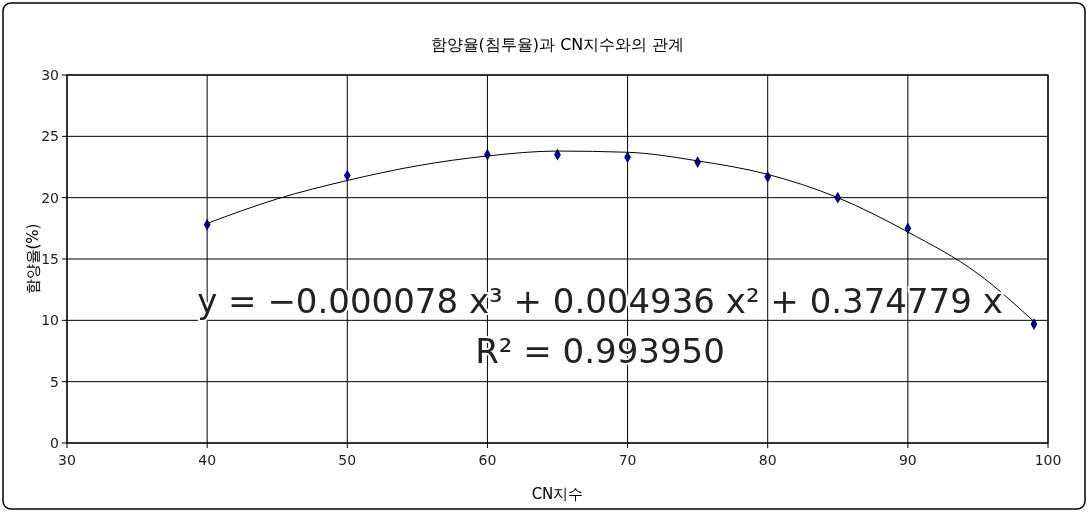  What do you see at coordinates (627, 460) in the screenshot?
I see `x-tick-label: 70` at bounding box center [627, 460].